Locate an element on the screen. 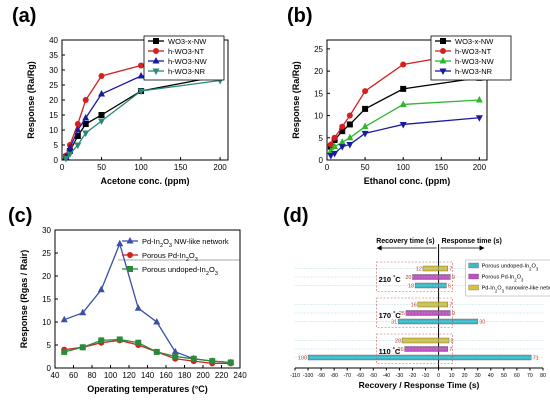  plot-frame is located at coordinates (407, 100).